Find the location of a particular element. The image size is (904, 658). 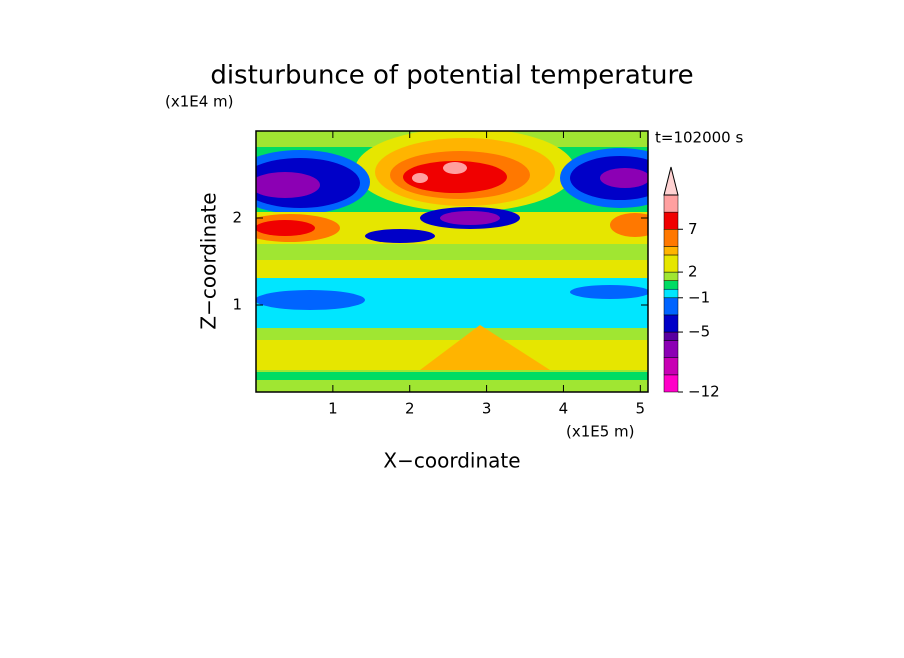

colorbar-label: −1 is located at coordinates (699, 297).